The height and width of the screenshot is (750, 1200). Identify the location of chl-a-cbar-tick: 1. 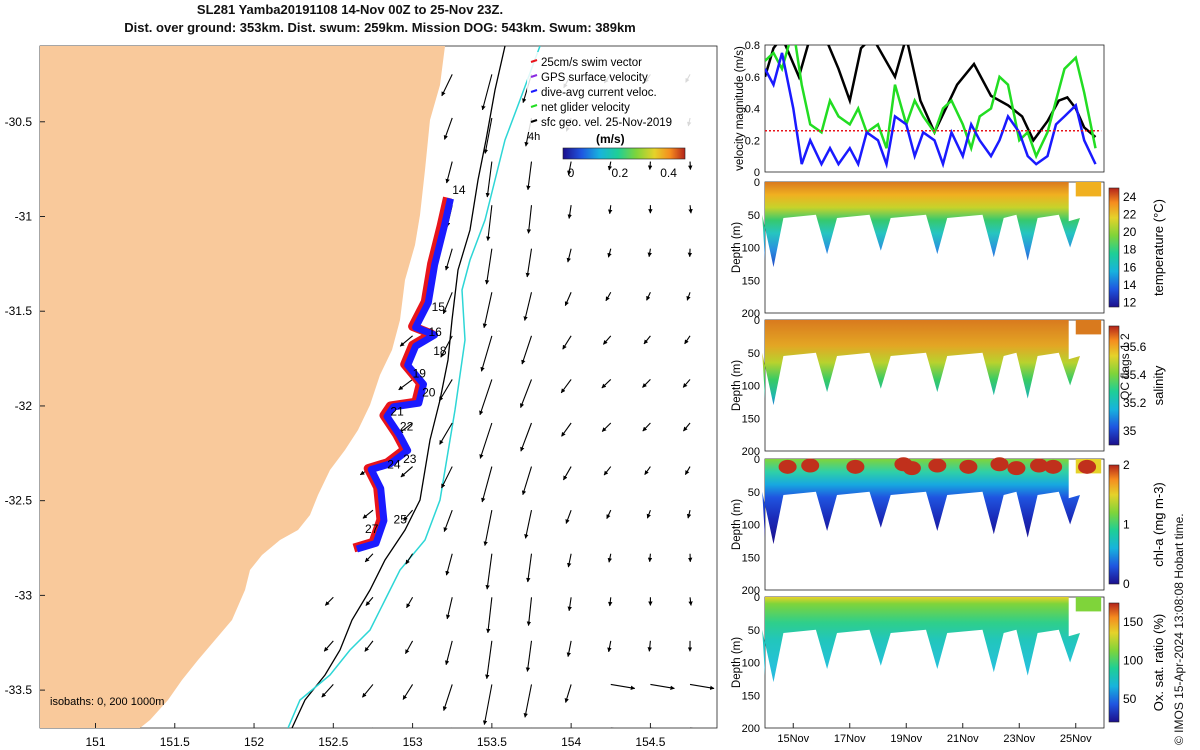
(1126, 525).